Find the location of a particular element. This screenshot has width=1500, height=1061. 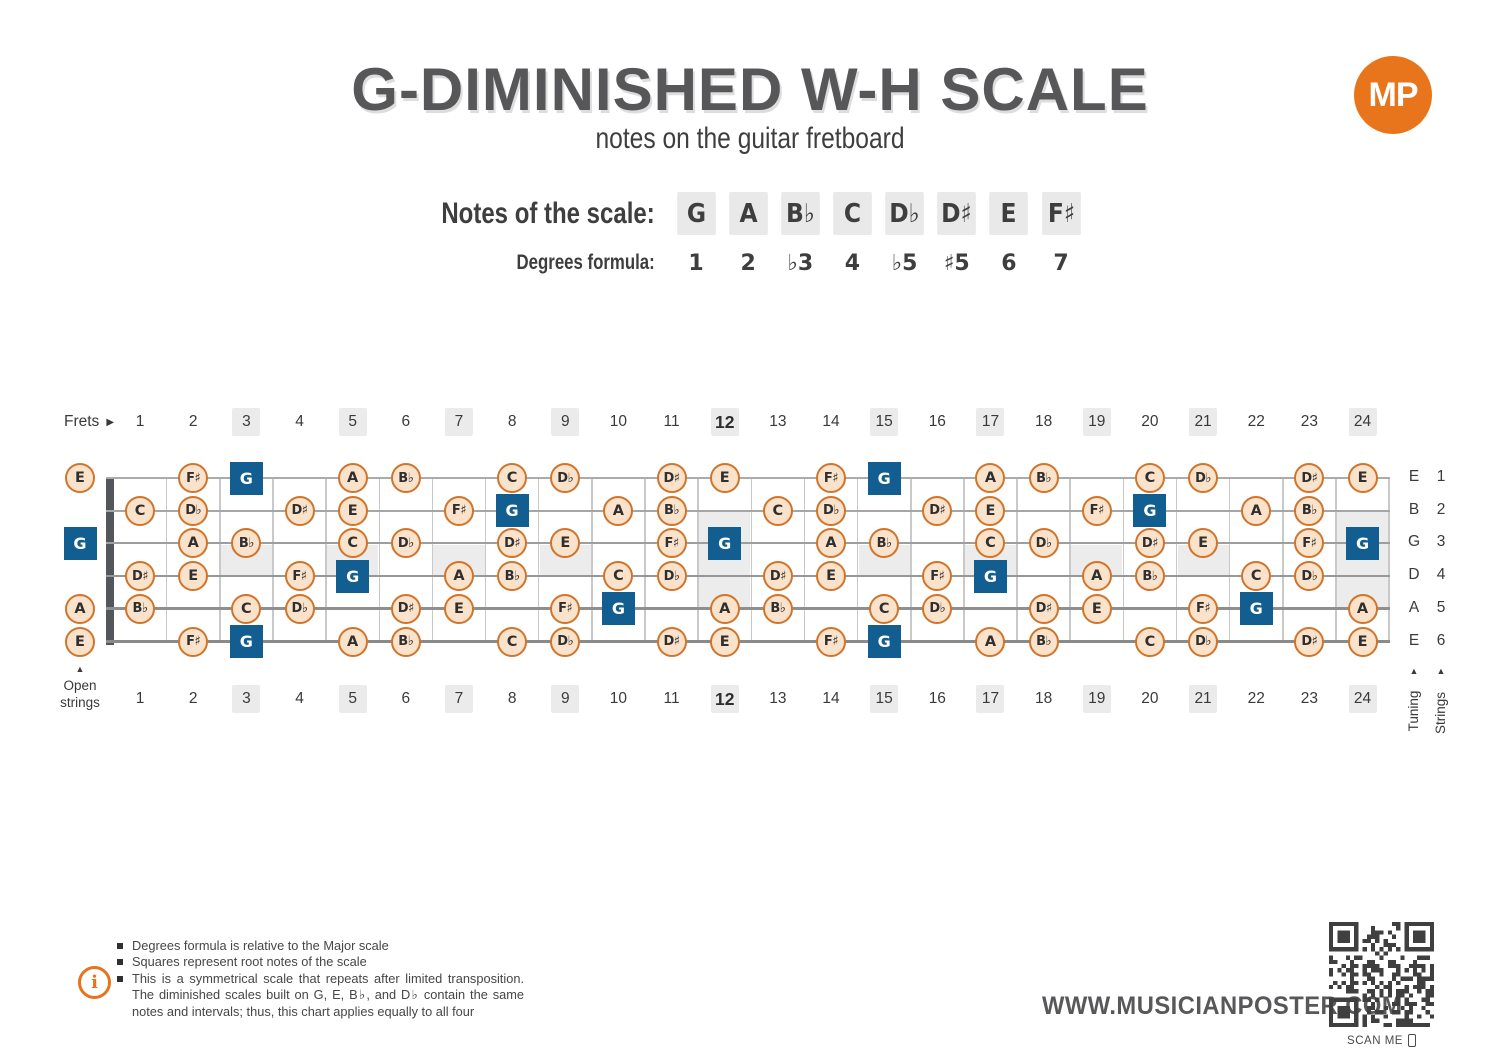

info-icon: i is located at coordinates (94, 982).